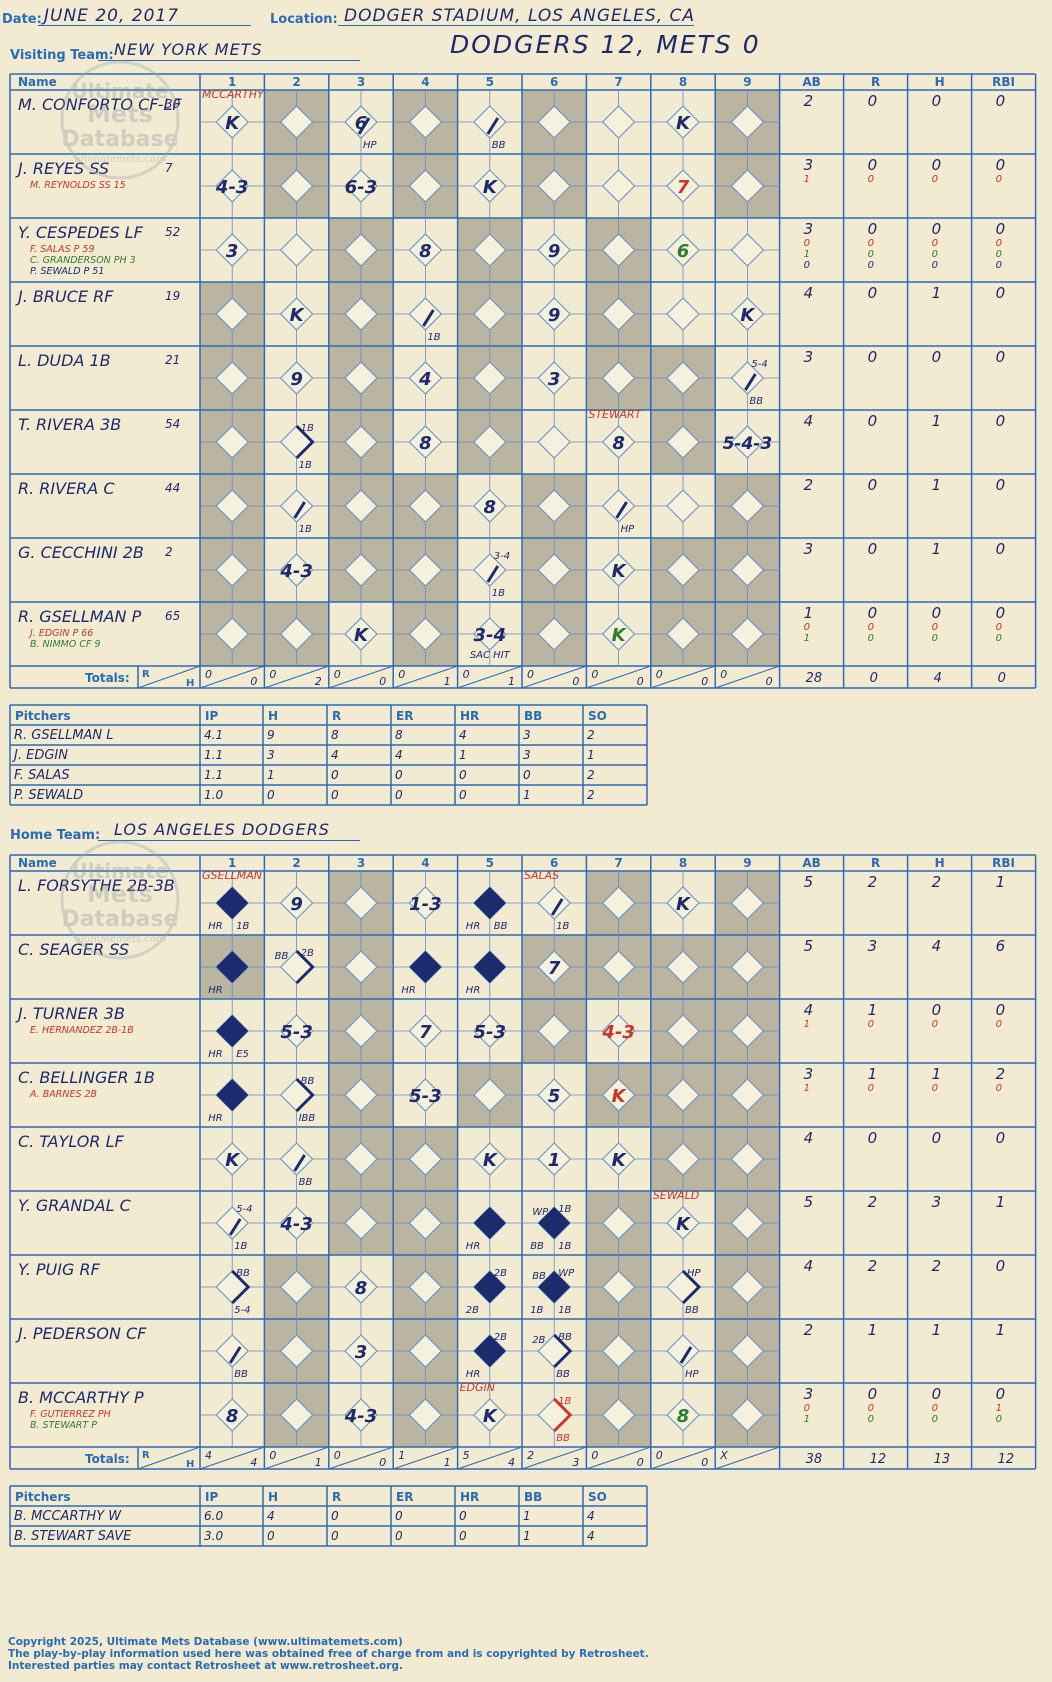  Describe the element at coordinates (511, 1462) in the screenshot. I see `inning-hits: 4` at that location.